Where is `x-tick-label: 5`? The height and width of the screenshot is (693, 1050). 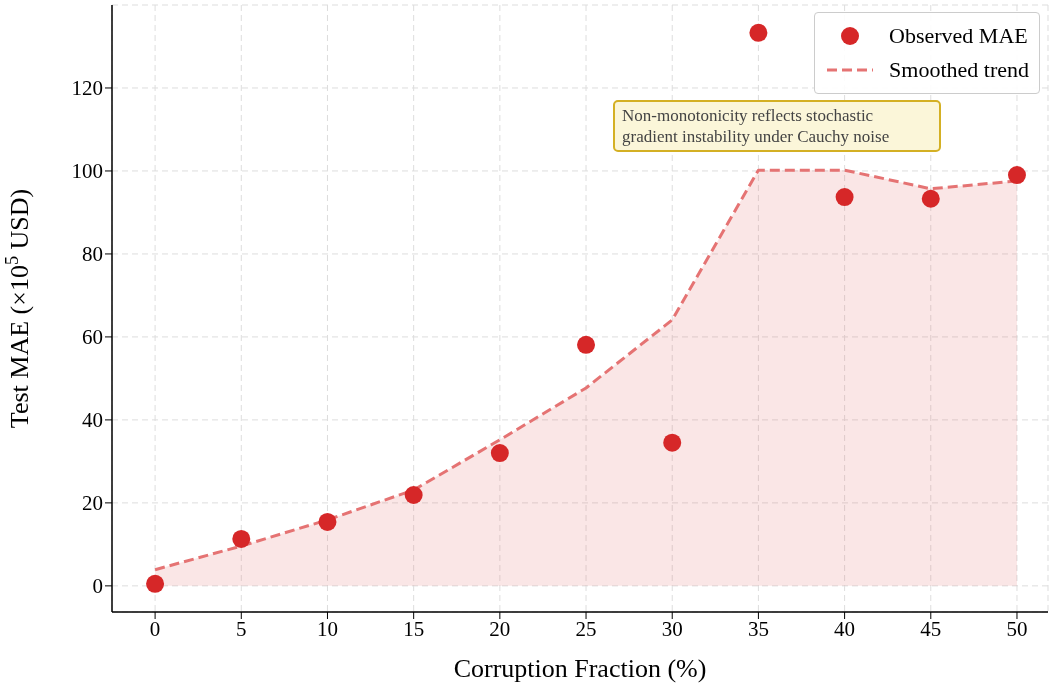
x-tick-label: 5 is located at coordinates (241, 628).